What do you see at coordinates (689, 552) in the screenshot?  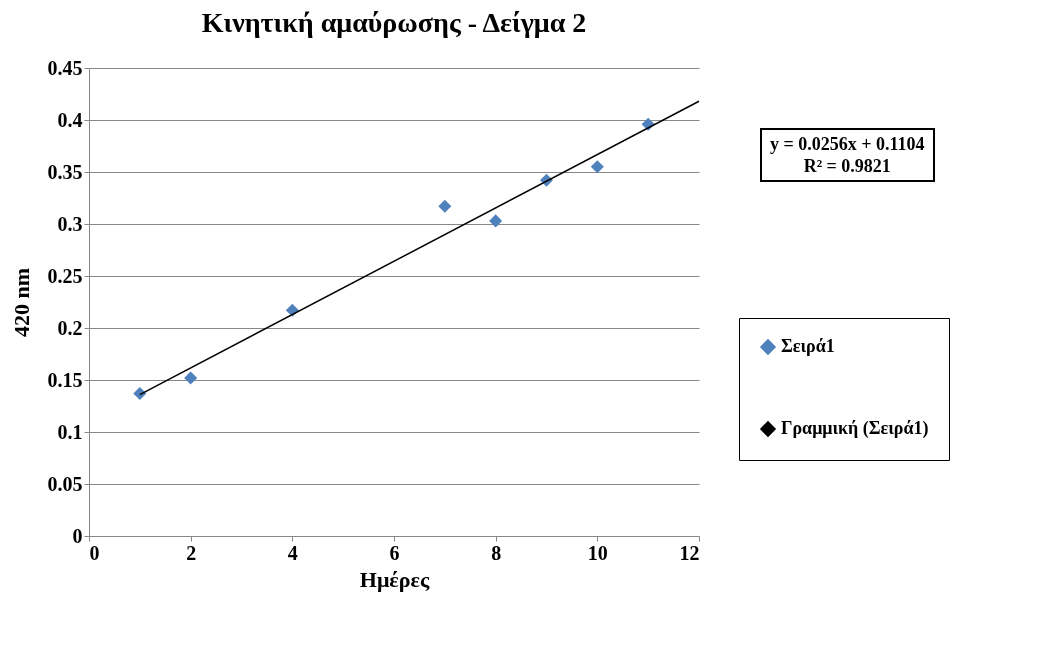 I see `x-tick-label: 12` at bounding box center [689, 552].